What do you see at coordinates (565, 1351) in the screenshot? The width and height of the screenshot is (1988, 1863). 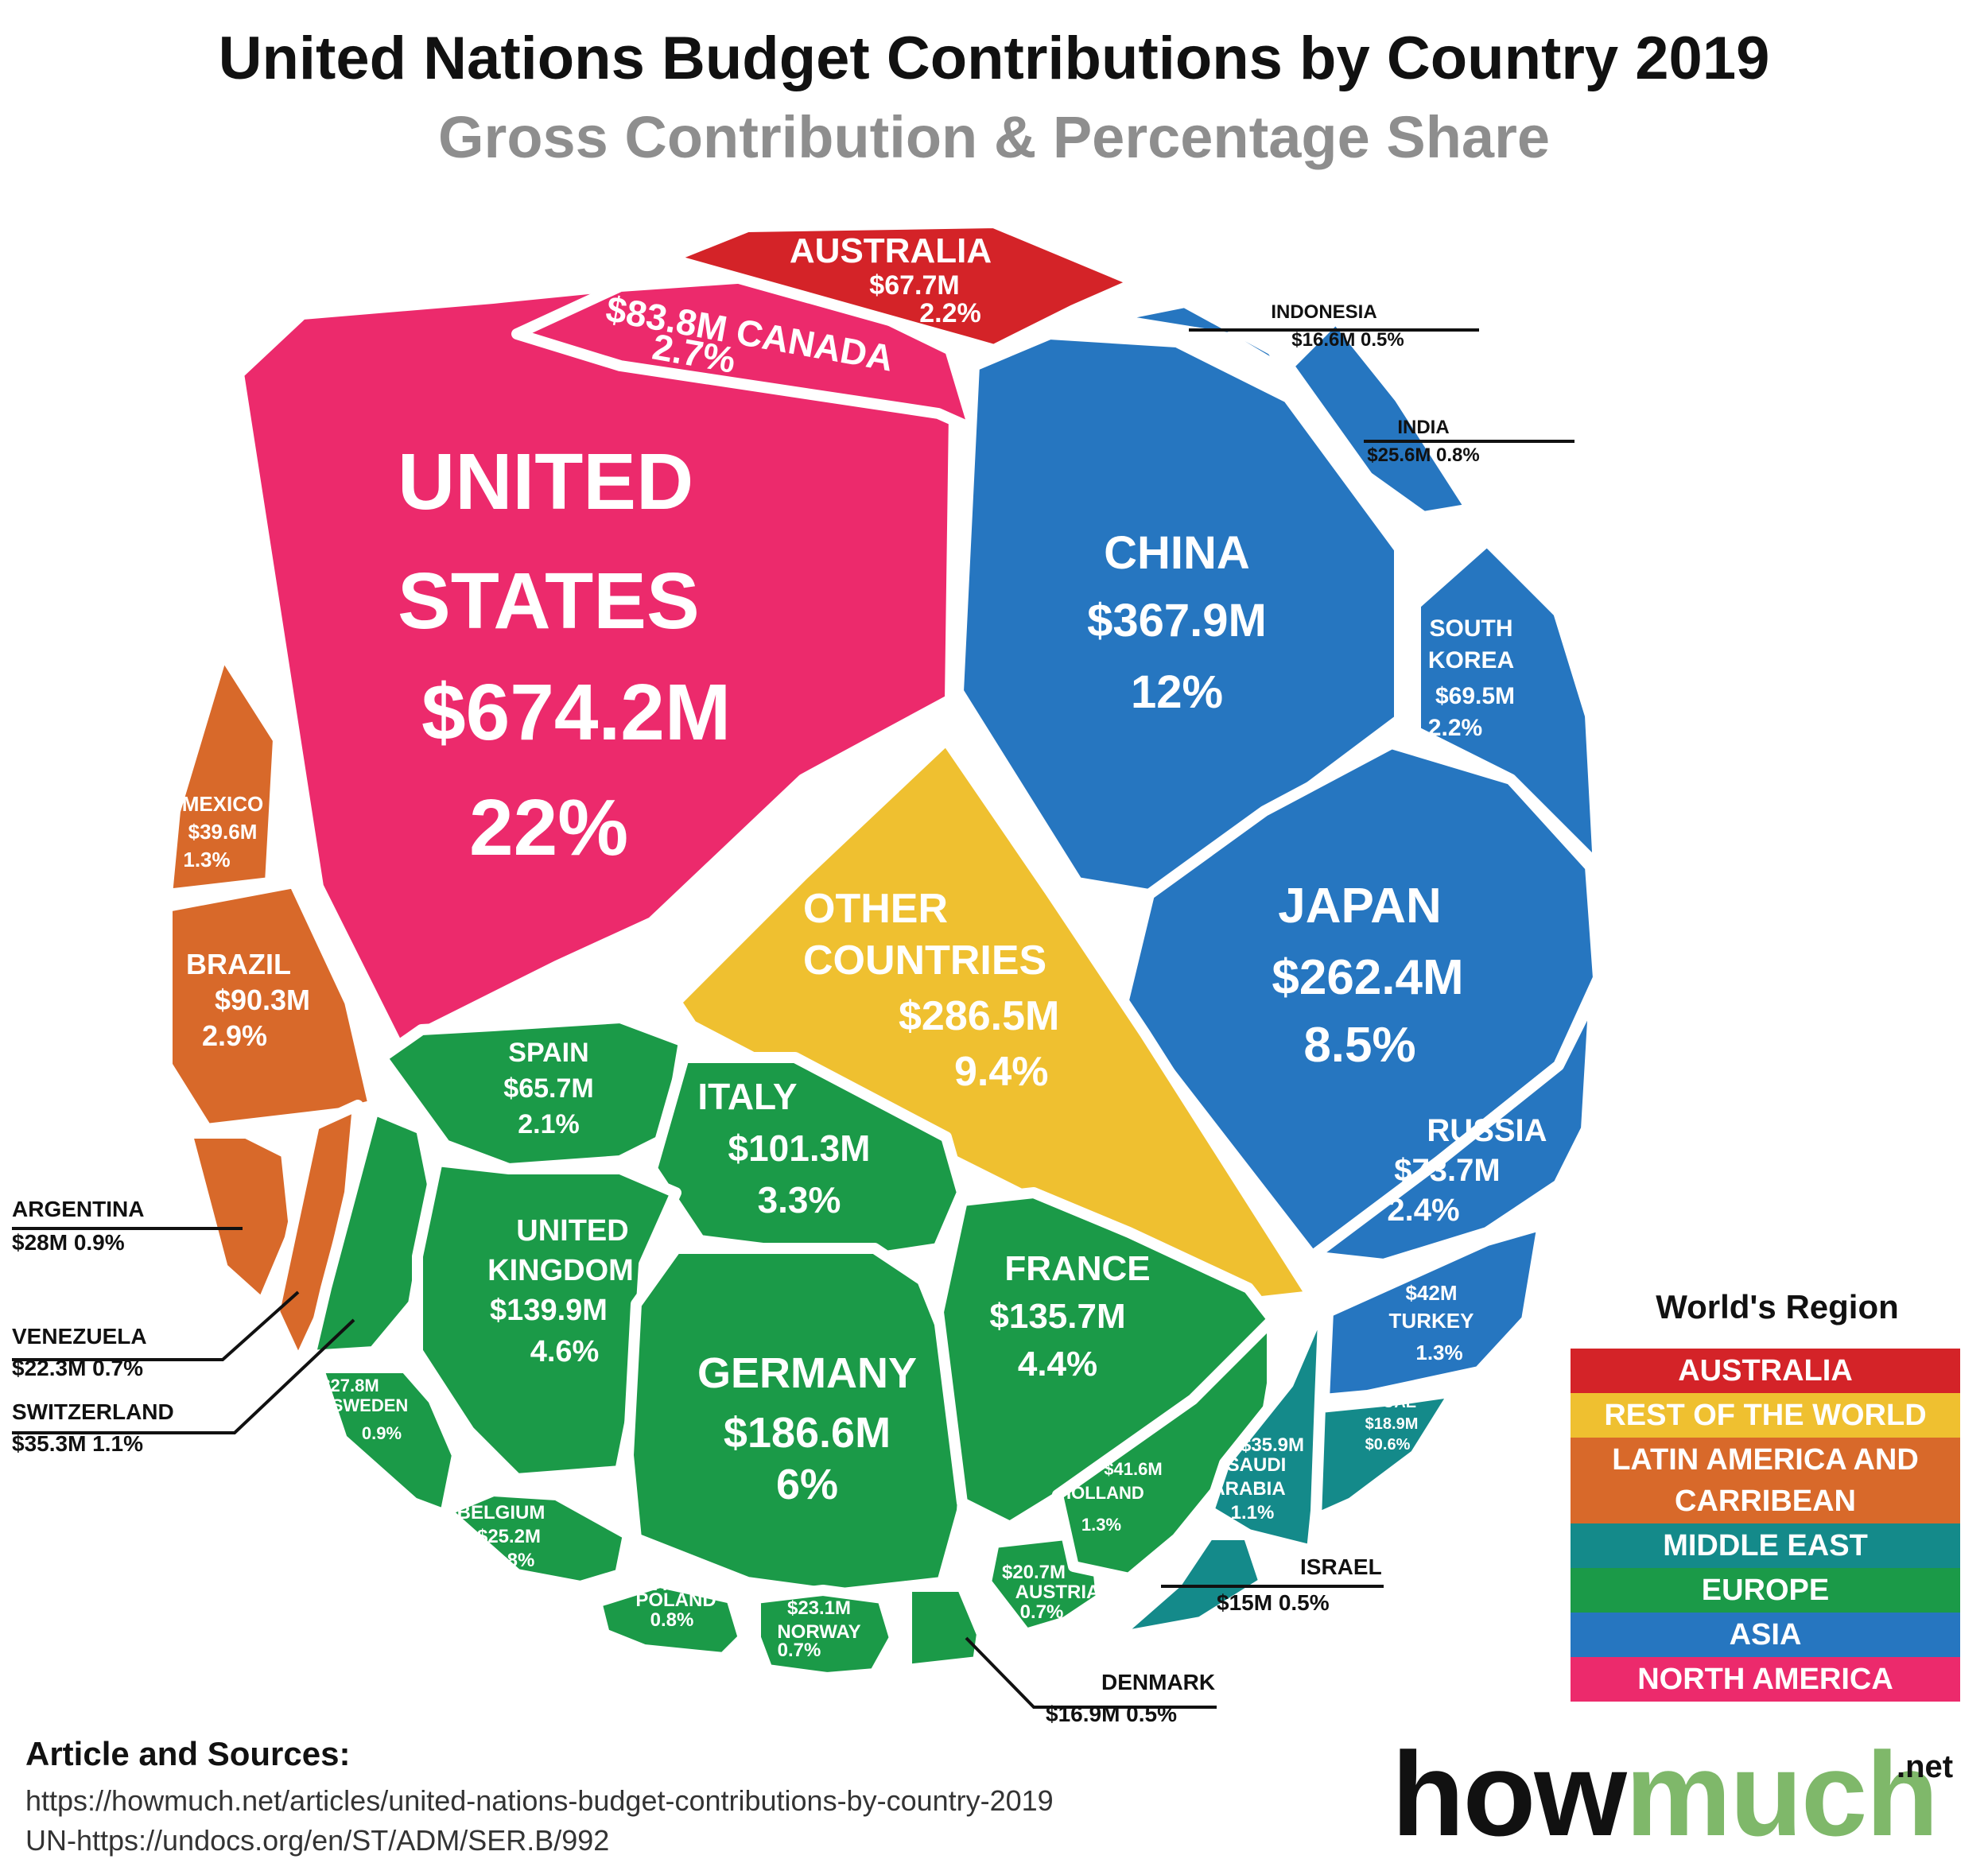 I see `label-uk-3: 4.6%` at bounding box center [565, 1351].